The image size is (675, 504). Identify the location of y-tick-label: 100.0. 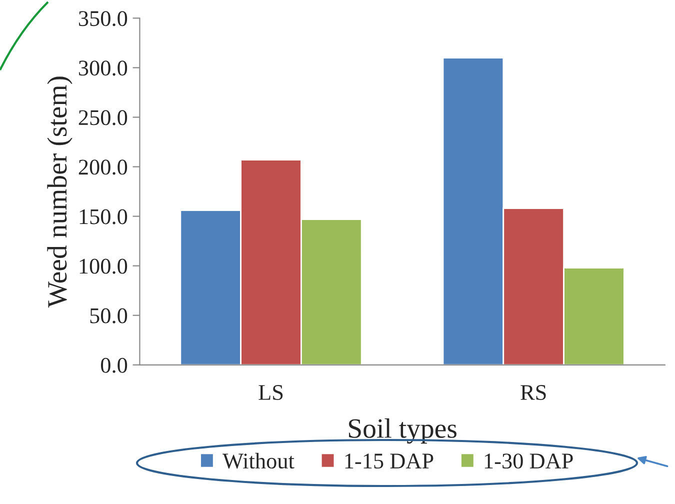
(104, 266).